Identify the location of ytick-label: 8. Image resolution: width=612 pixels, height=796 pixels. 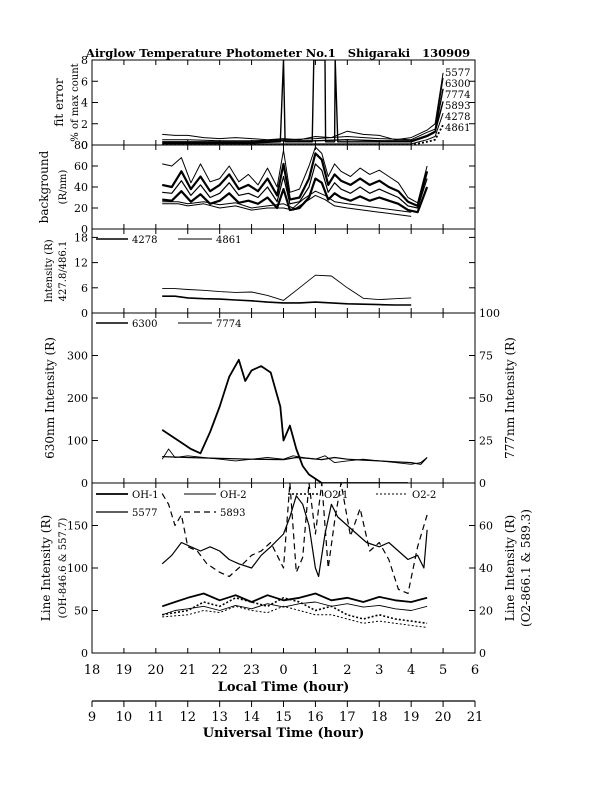
(84, 60).